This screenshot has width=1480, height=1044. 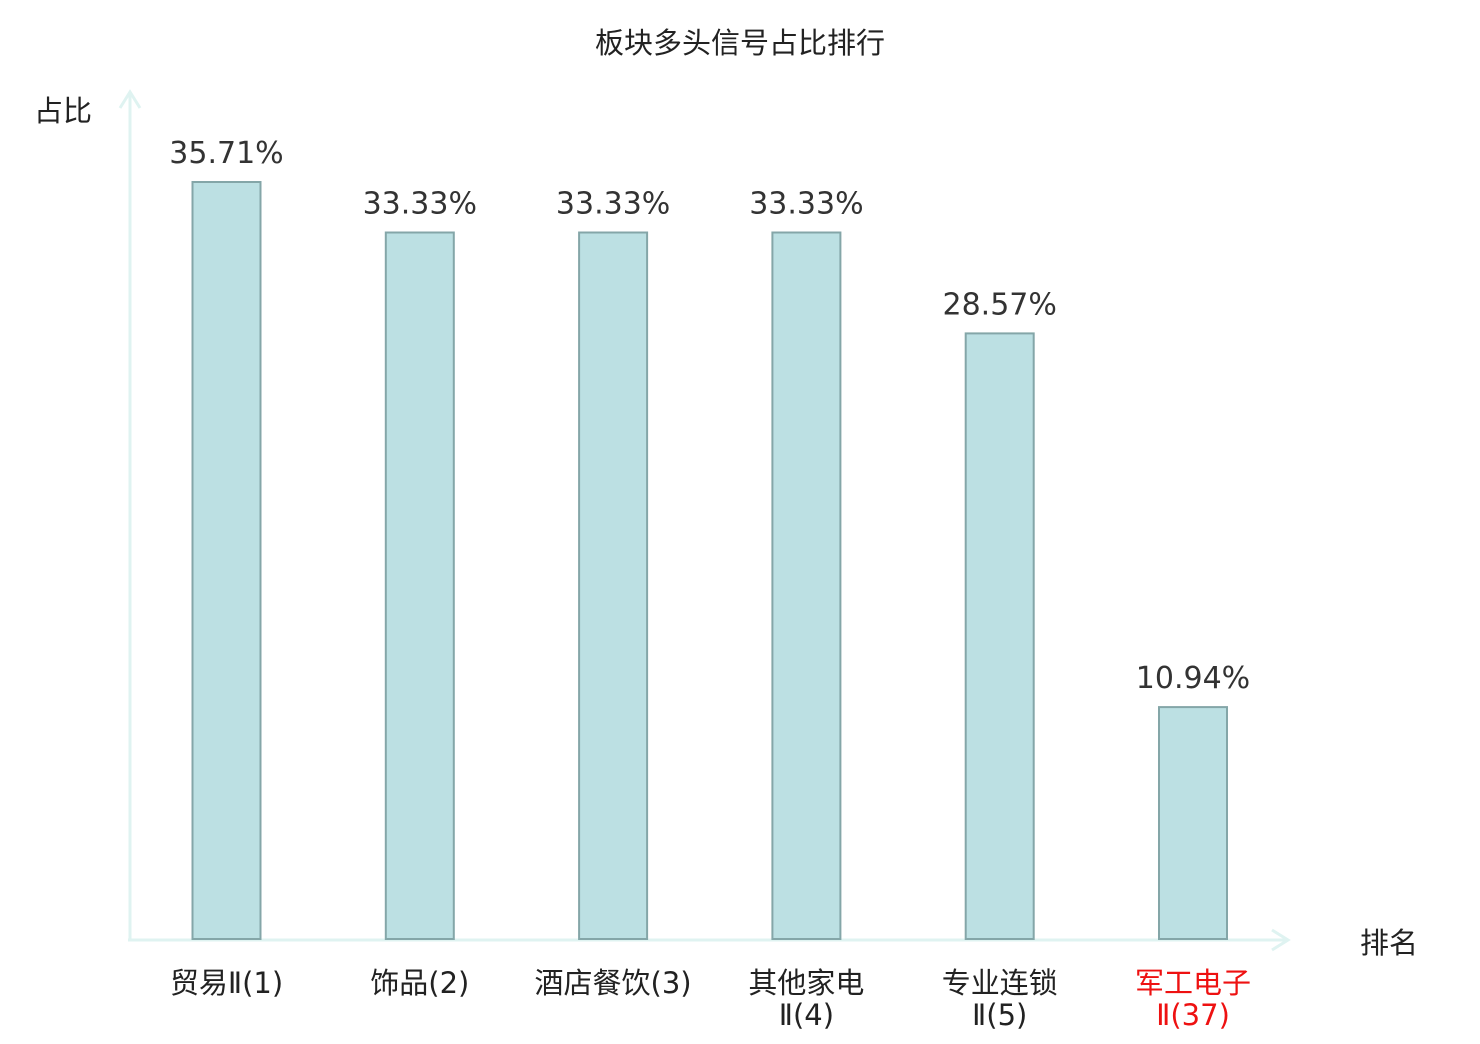 What do you see at coordinates (1193, 983) in the screenshot?
I see `category-label-6-line-1: 军工电子` at bounding box center [1193, 983].